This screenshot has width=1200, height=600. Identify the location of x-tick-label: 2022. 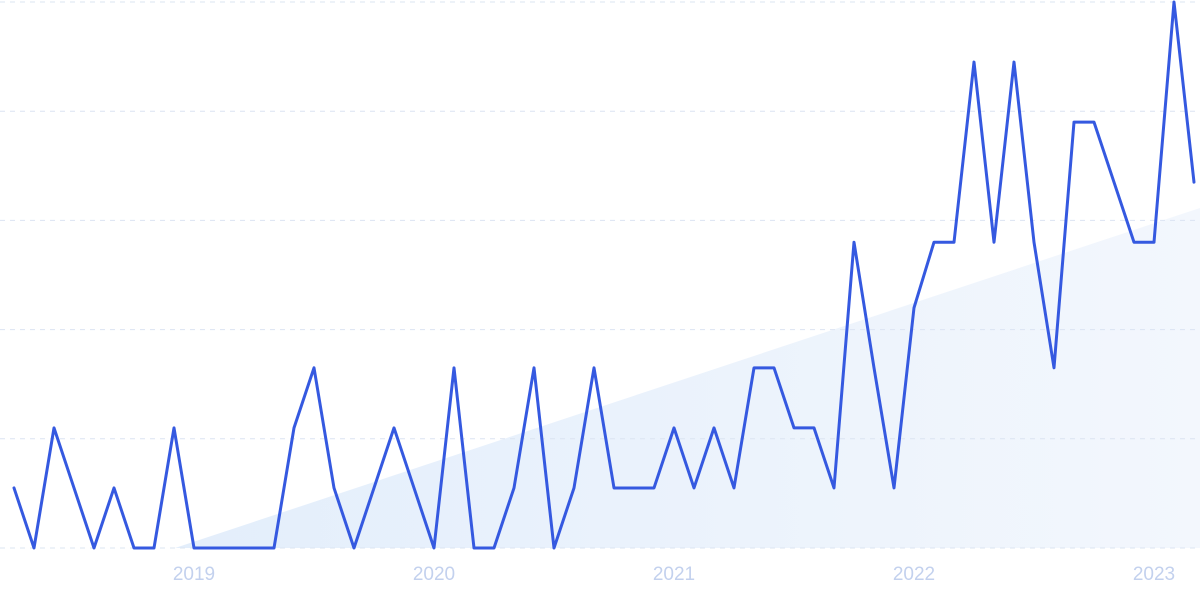
(914, 574).